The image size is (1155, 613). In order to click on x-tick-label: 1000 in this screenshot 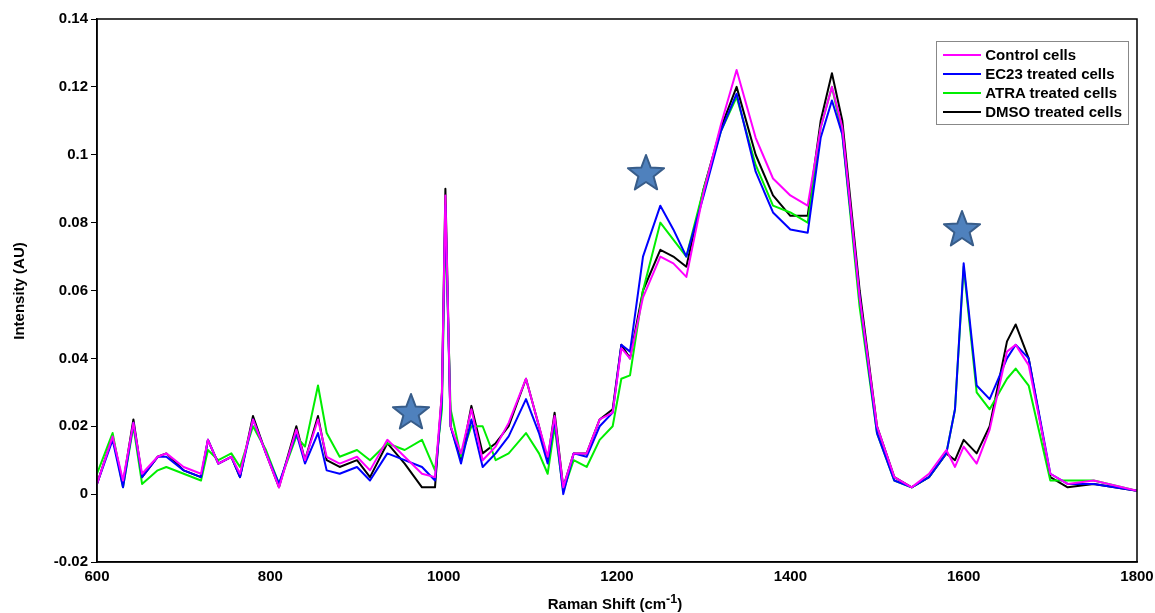, I will do `click(443, 576)`.